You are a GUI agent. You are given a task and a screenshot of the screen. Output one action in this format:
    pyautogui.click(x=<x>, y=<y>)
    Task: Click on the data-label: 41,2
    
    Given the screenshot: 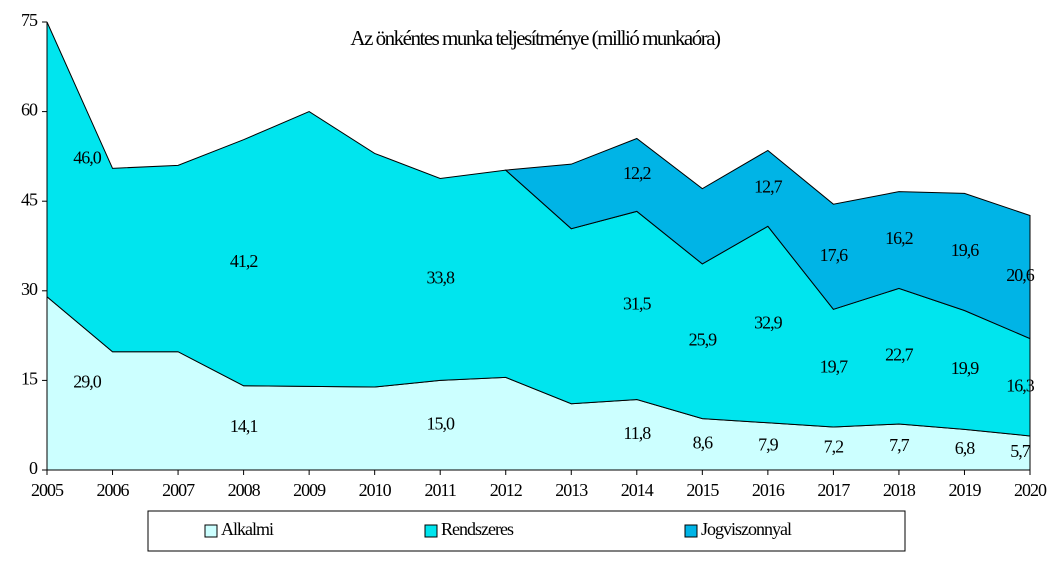 What is the action you would take?
    pyautogui.click(x=244, y=261)
    